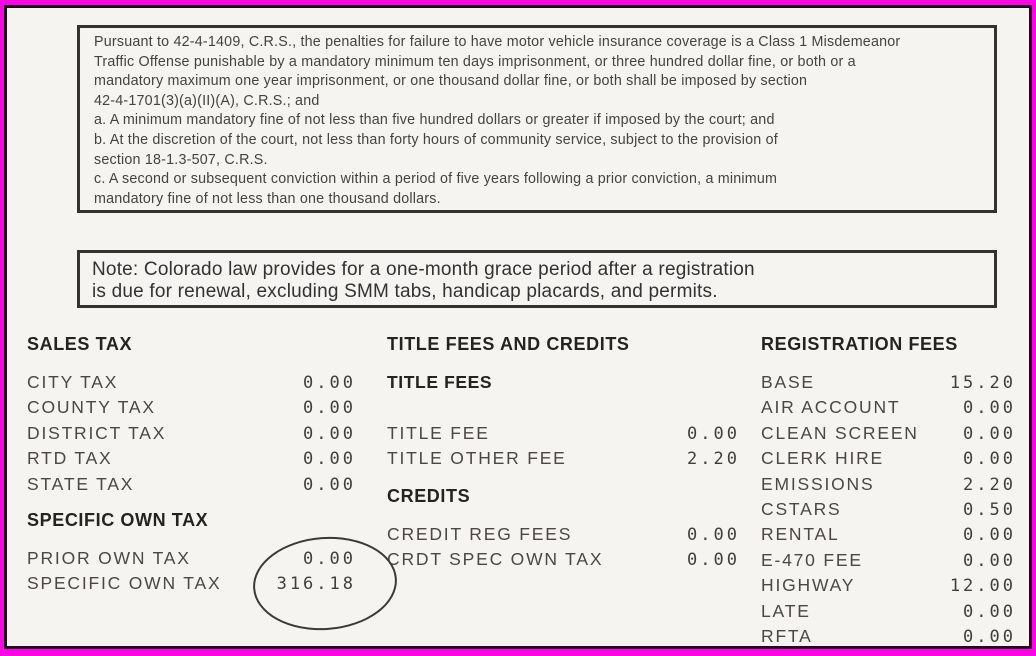 The width and height of the screenshot is (1036, 656). What do you see at coordinates (562, 435) in the screenshot?
I see `fee-row: TITLE FEE 0.00` at bounding box center [562, 435].